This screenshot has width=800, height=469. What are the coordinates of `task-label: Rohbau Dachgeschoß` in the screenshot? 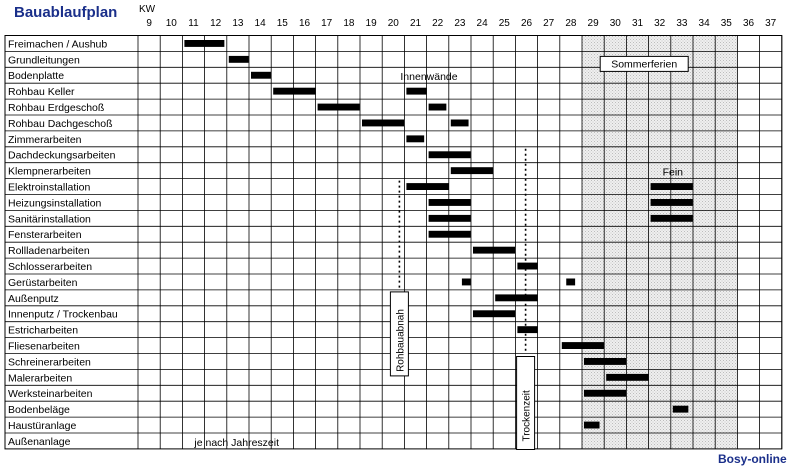 It's located at (60, 124).